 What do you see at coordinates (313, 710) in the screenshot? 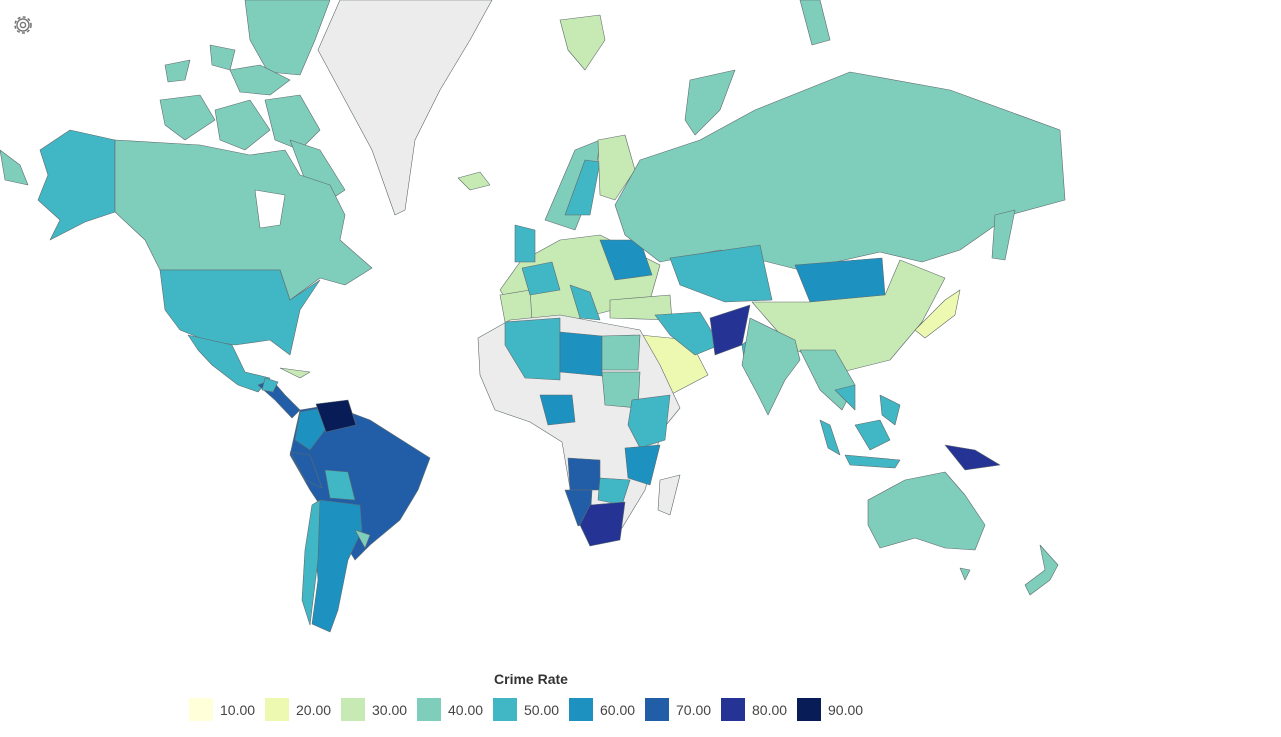
I see `legend-label: 20.00` at bounding box center [313, 710].